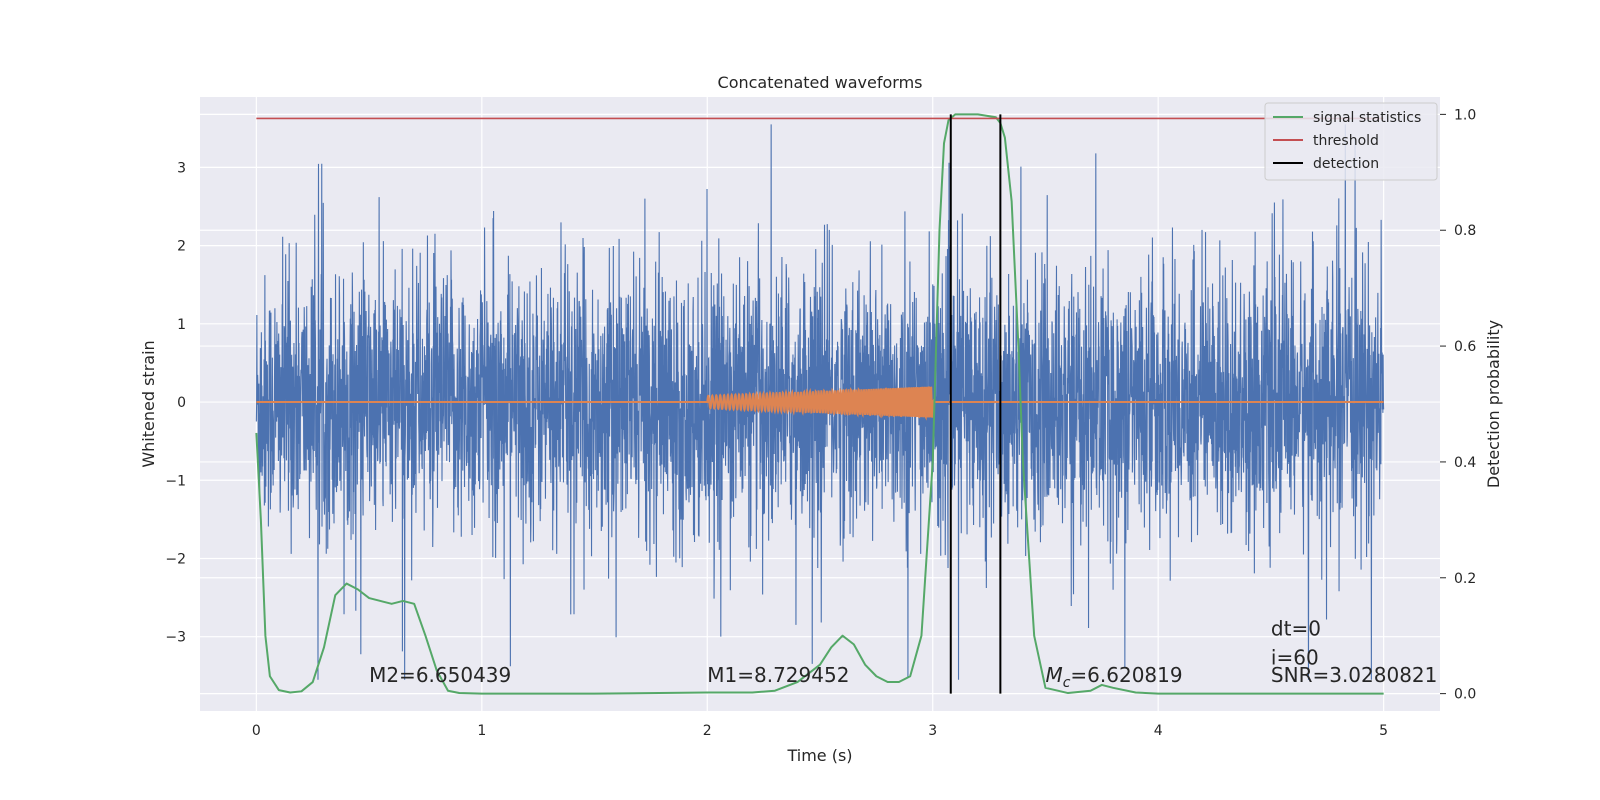 This screenshot has width=1600, height=800. I want to click on y2-tick-label: 0.0, so click(1465, 695).